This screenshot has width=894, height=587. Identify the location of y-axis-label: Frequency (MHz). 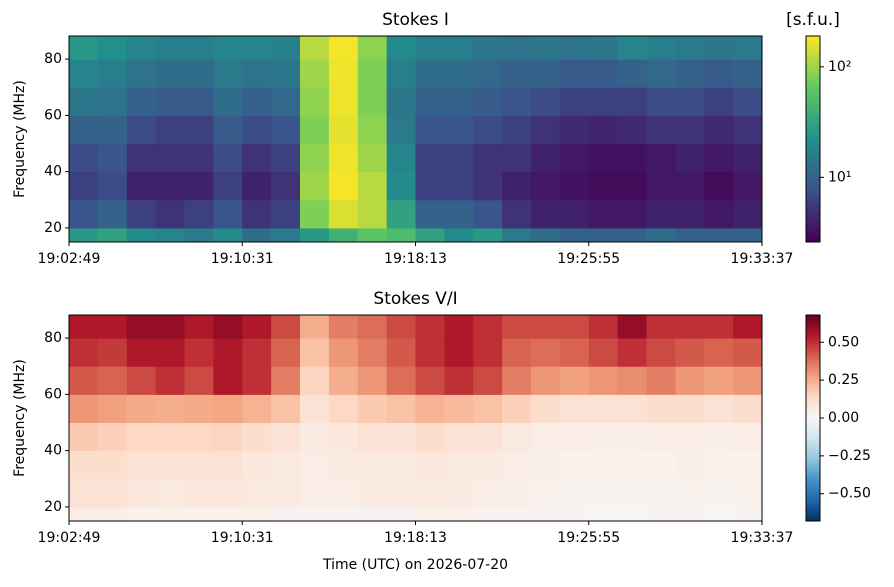
(20, 418).